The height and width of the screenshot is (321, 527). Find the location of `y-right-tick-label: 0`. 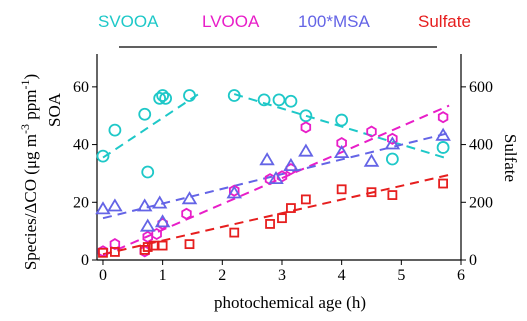

y-right-tick-label: 0 is located at coordinates (473, 260).